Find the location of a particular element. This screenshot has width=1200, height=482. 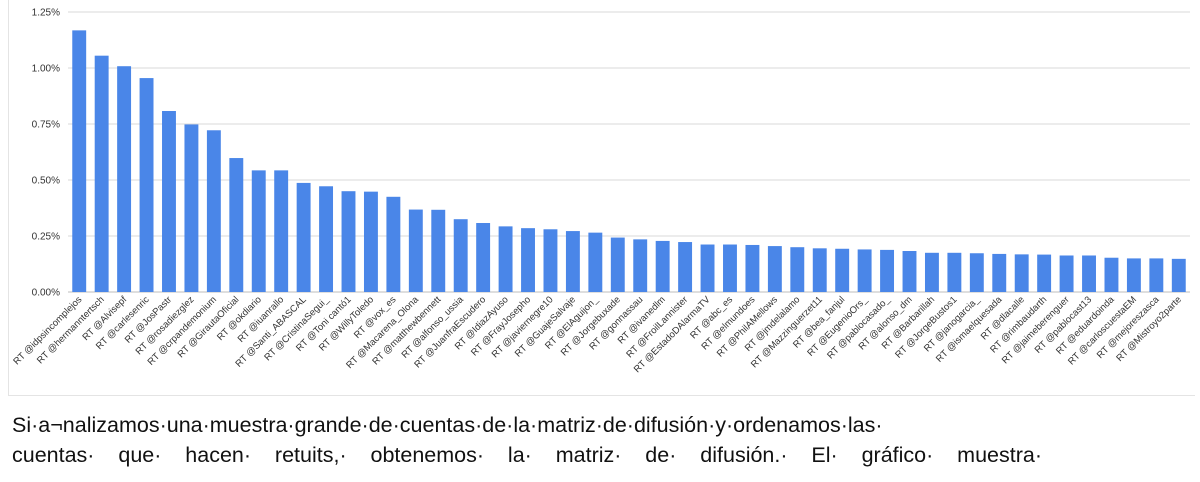

y-axis-ticks: 0.00% 0.25% 0.50% 0.75% 1.00% 1.25% is located at coordinates (46, 153).